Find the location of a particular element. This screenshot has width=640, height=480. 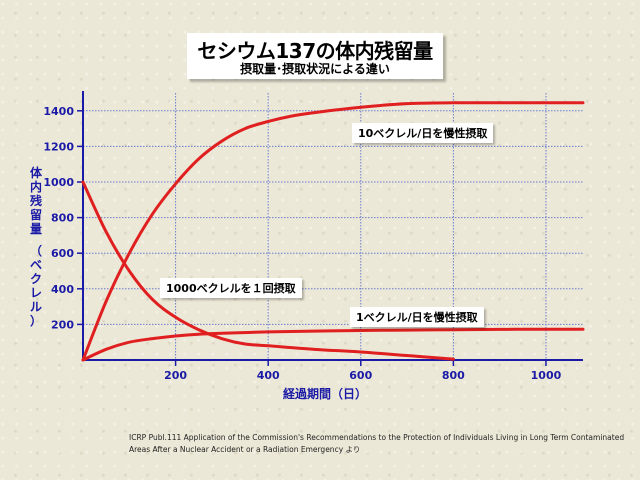

y-tick-label: 1000 is located at coordinates (58, 182).